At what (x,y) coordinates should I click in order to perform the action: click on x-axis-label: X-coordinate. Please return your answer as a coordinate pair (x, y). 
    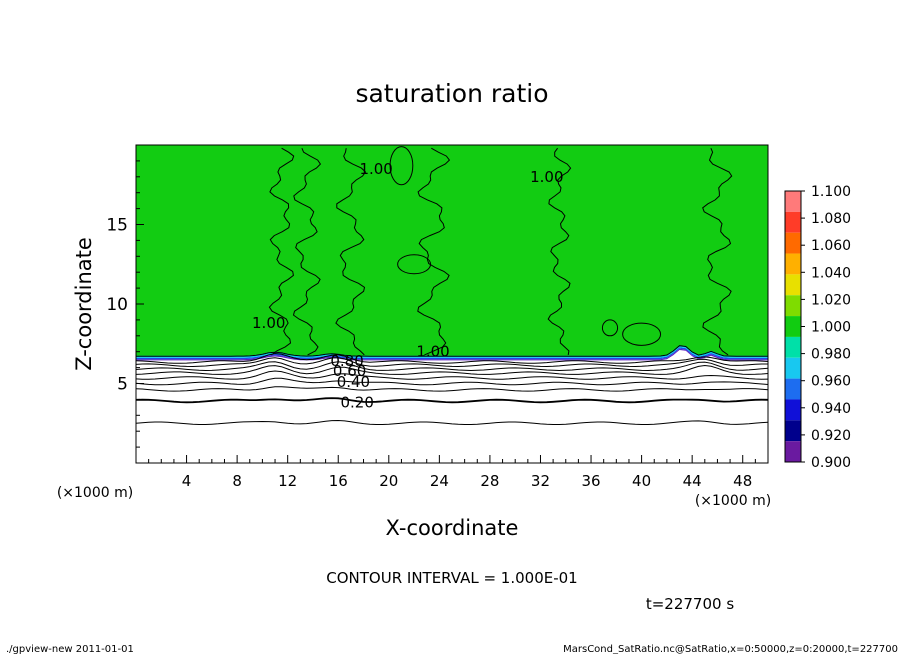
    Looking at the image, I should click on (452, 528).